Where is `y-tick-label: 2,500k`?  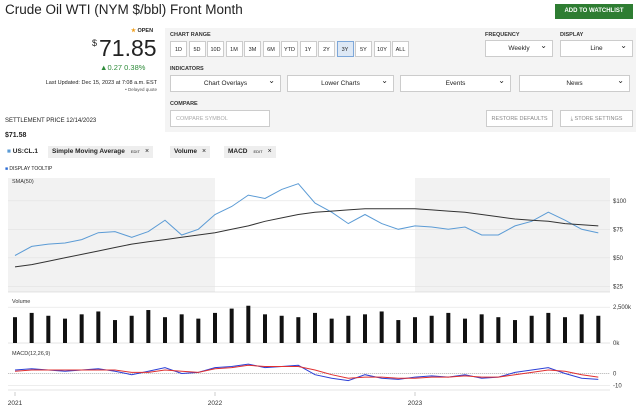
y-tick-label: 2,500k is located at coordinates (622, 308).